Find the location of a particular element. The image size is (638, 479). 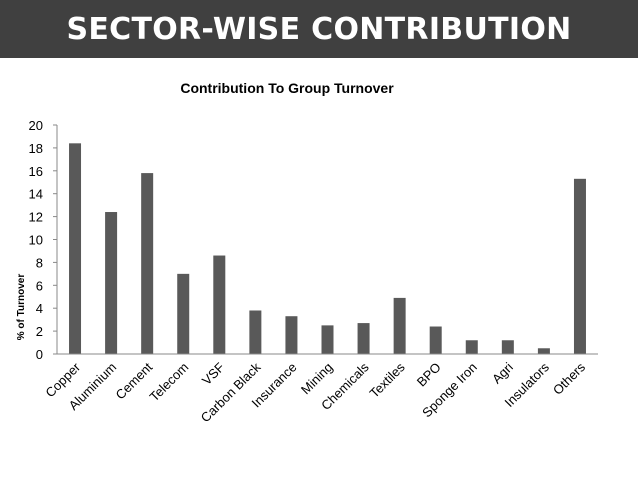

y-axis-ticks: 0 2 4 6 8 10 12 14 16 18 20 is located at coordinates (43, 240).